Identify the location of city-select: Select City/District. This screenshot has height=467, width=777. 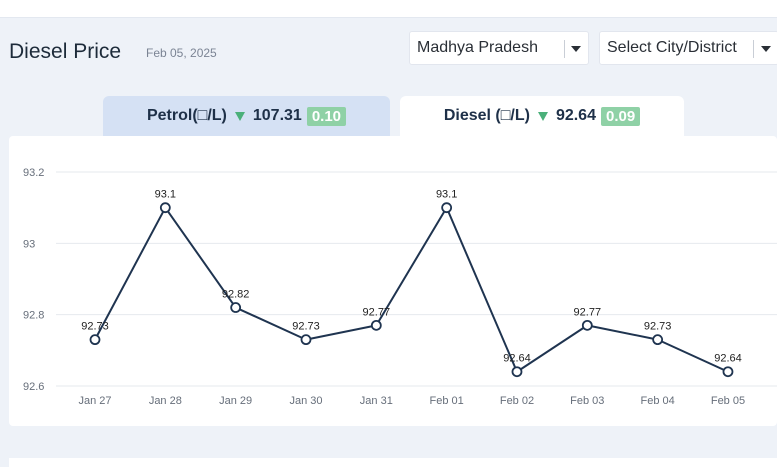
(688, 48).